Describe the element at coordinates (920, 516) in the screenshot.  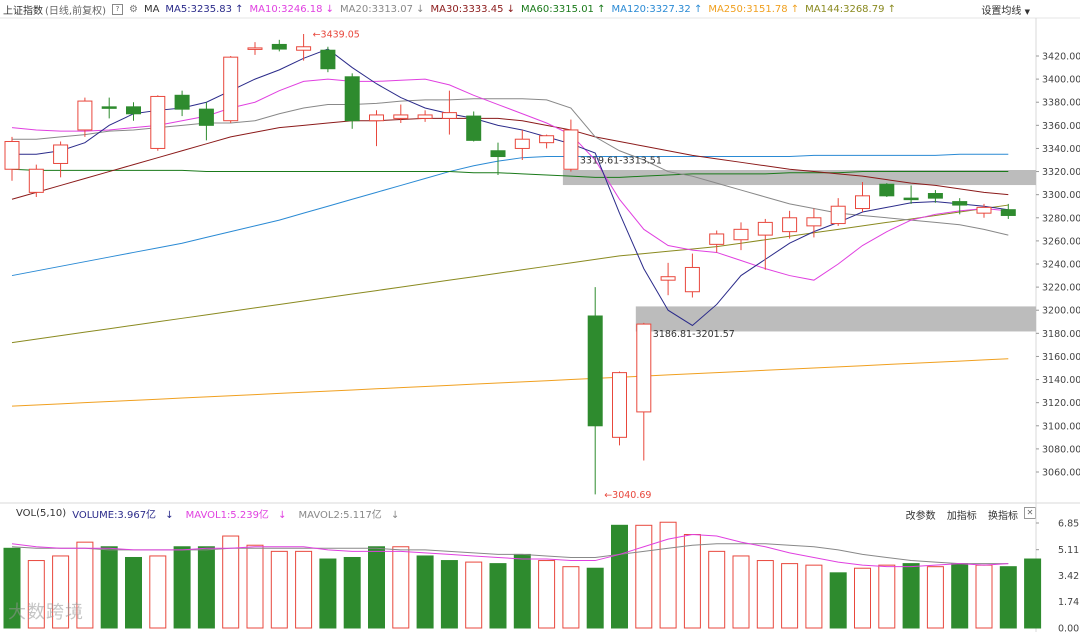
I see `edit-params-button: 改参数` at that location.